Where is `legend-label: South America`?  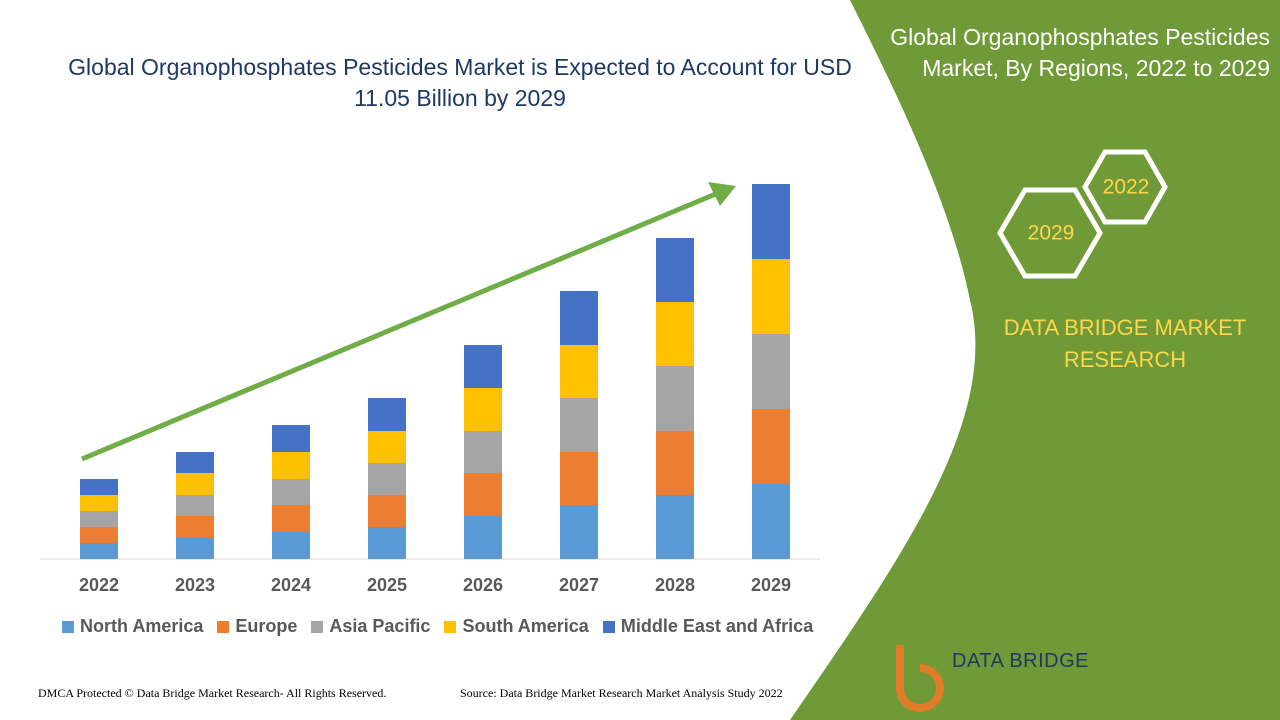 legend-label: South America is located at coordinates (525, 626).